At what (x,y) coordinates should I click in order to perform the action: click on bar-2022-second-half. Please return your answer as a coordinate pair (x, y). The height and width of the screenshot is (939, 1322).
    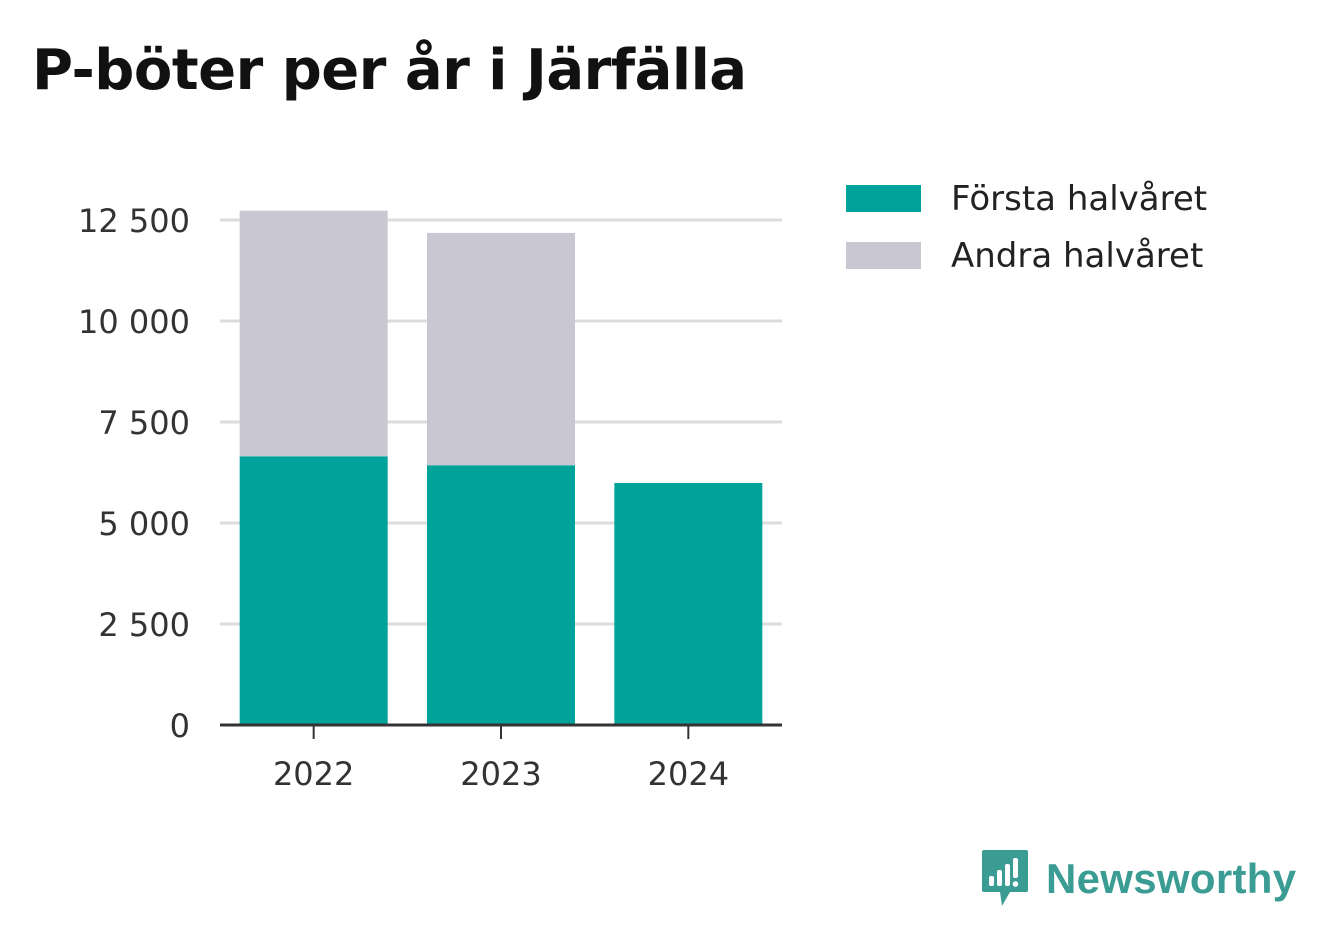
    Looking at the image, I should click on (313, 333).